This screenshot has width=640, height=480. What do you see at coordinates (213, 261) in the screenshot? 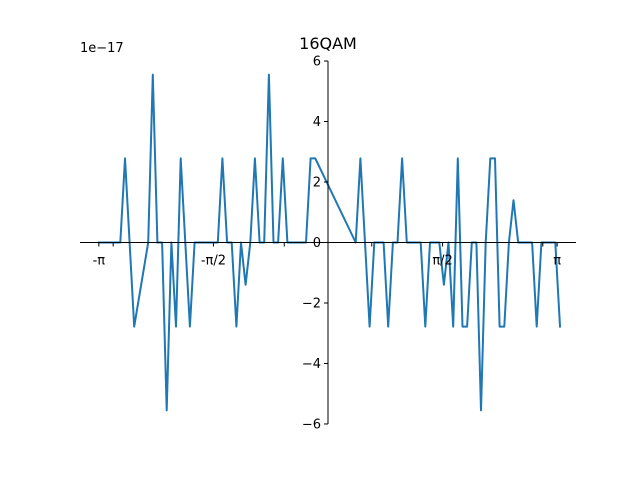
I see `x-tick-label: -π/2` at bounding box center [213, 261].